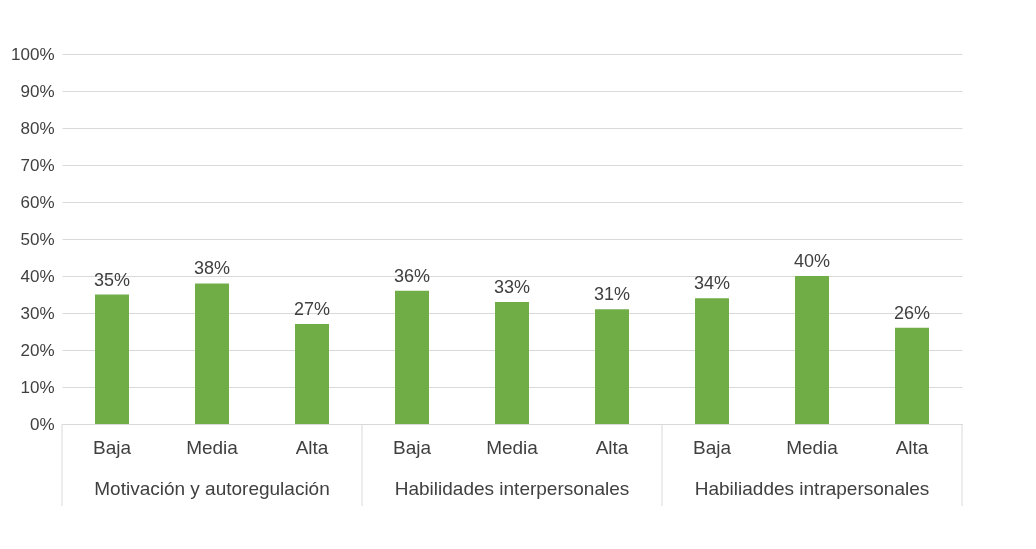 This screenshot has width=1036, height=549. What do you see at coordinates (33, 54) in the screenshot?
I see `y-tick-label: 100%` at bounding box center [33, 54].